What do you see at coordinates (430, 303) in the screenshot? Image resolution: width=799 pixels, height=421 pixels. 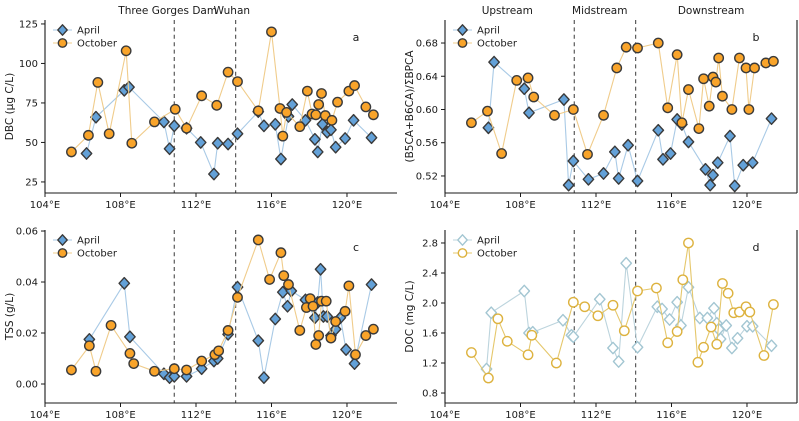 I see `svg-text: 2.0` at bounding box center [430, 303].